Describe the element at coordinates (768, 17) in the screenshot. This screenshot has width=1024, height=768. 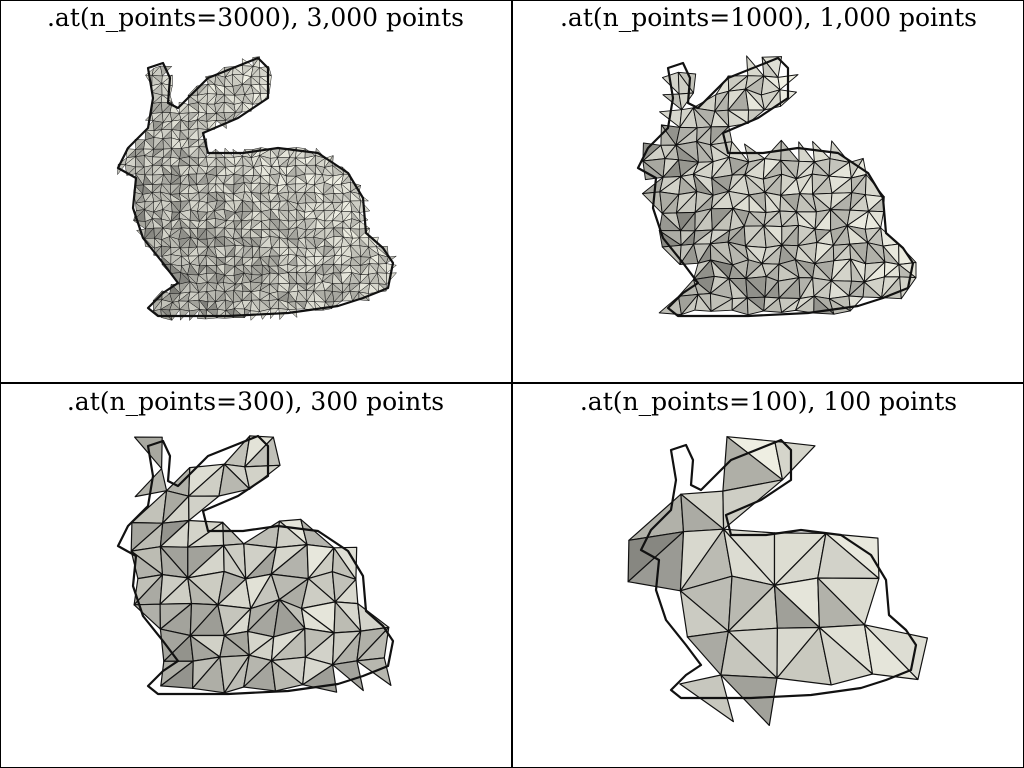
I see `panel-title: .at(n_points=1000), 1,000 points` at that location.